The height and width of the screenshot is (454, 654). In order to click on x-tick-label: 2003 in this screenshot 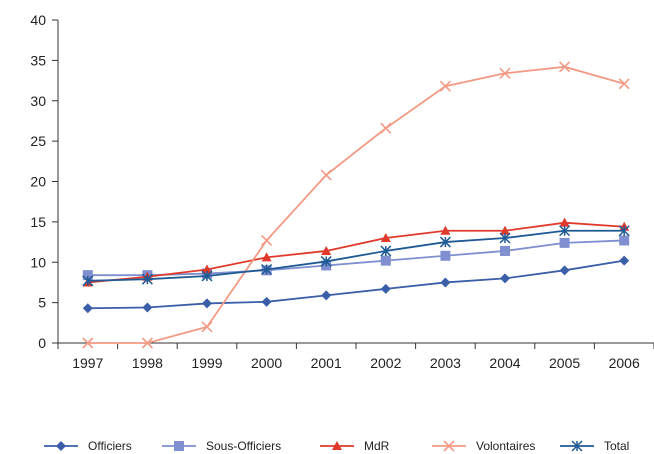, I will do `click(445, 363)`.